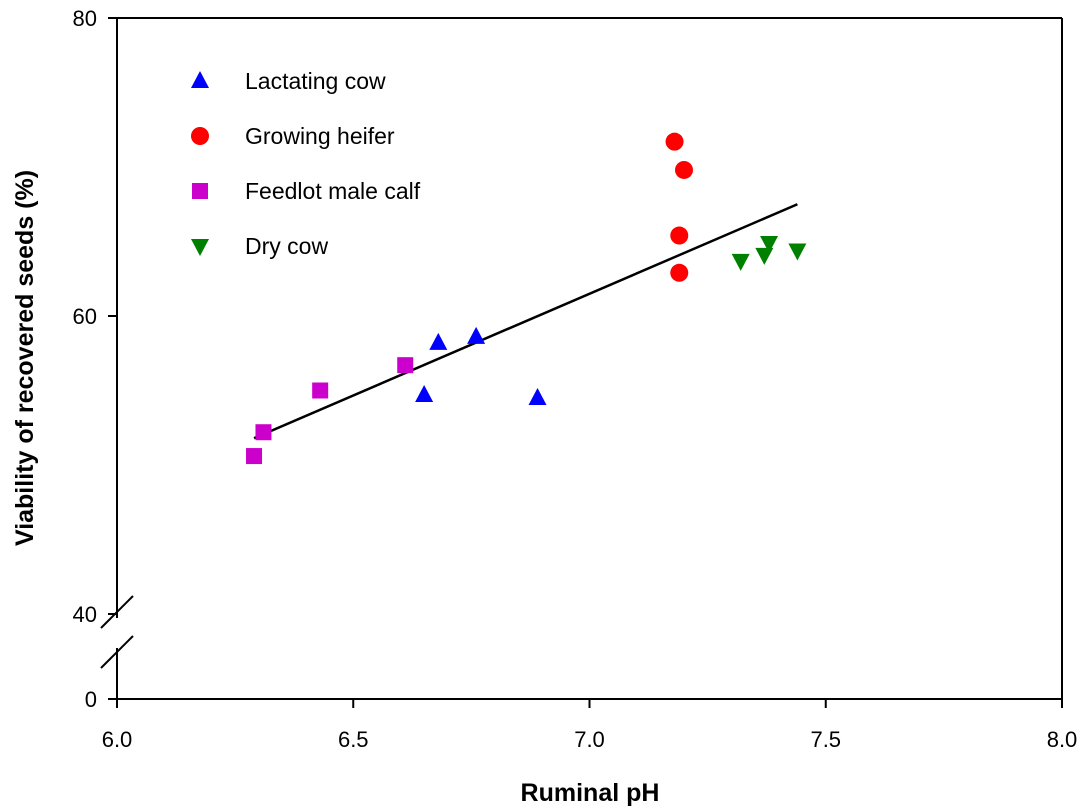  I want to click on regression-line-group, so click(525, 321).